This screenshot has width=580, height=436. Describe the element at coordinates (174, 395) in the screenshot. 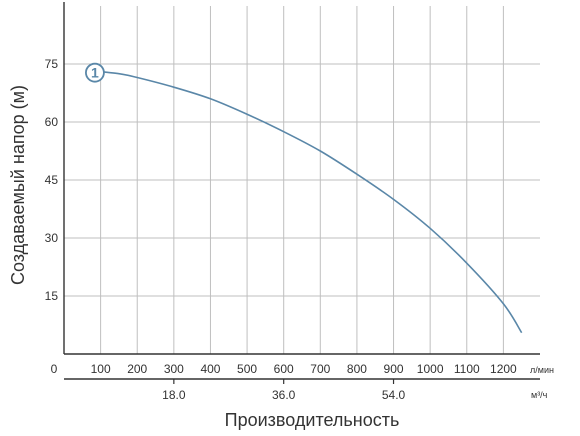

I see `x2-tick-label: 18.0` at that location.